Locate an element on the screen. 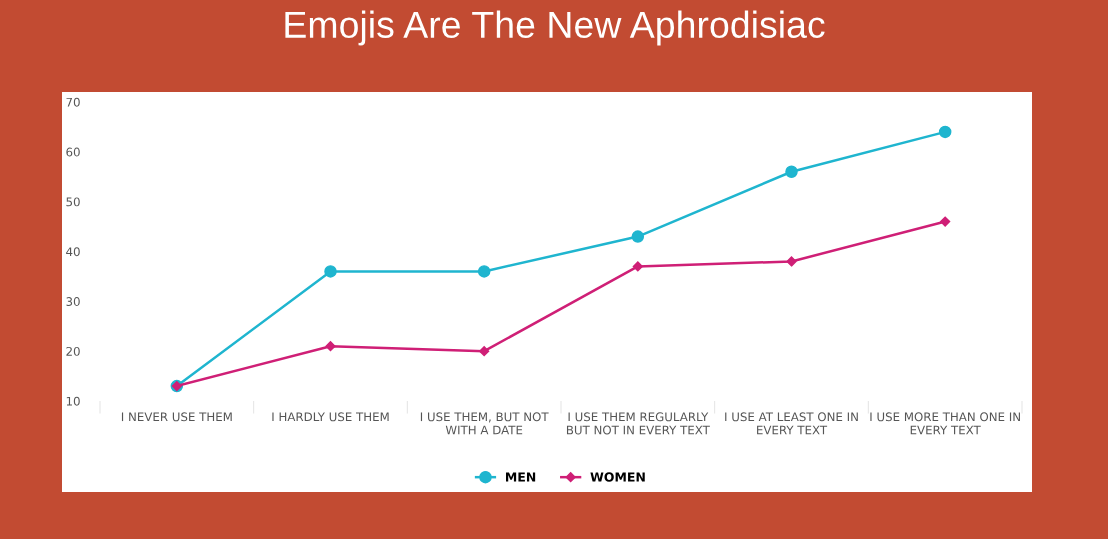 The image size is (1108, 539). x-tick-label: I USE THEM, BUT NOT WITH A DATE is located at coordinates (484, 423).